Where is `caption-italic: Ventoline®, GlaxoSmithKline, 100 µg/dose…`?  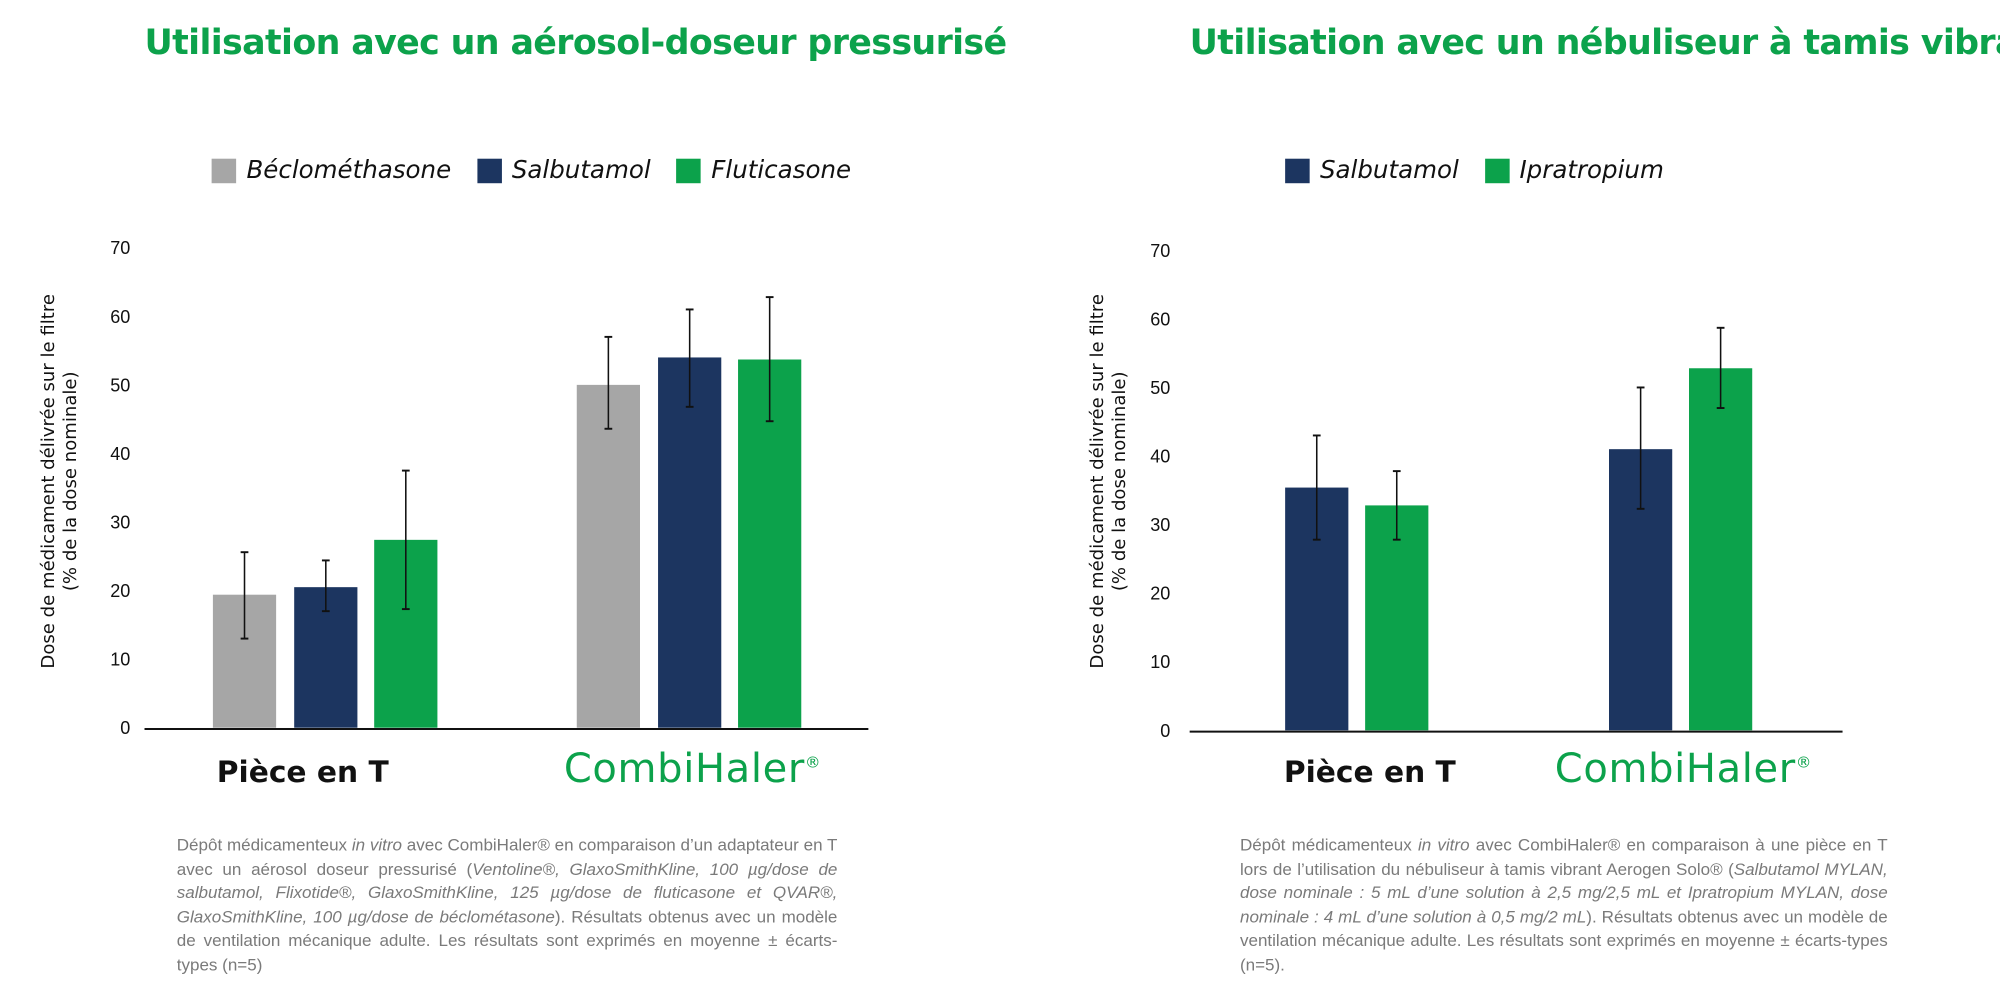
caption-italic: Ventoline®, GlaxoSmithKline, 100 µg/dose… is located at coordinates (507, 892).